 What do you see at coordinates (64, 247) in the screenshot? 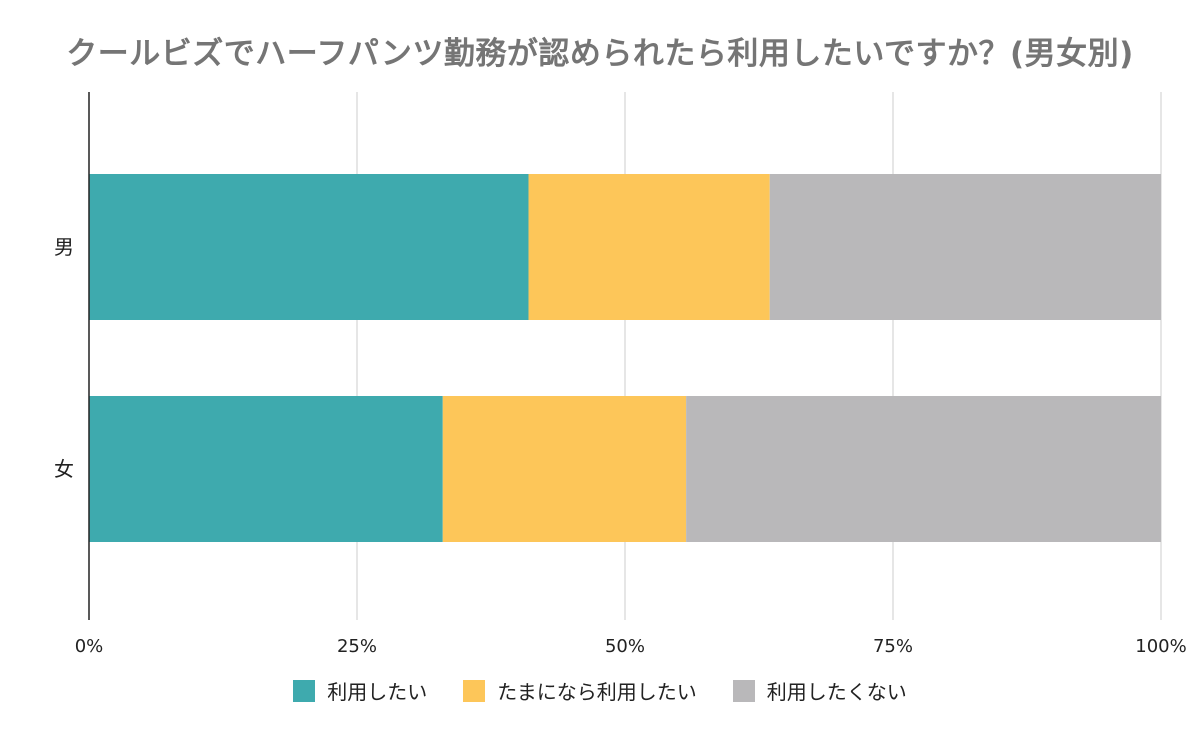
I see `category-label: 男` at bounding box center [64, 247].